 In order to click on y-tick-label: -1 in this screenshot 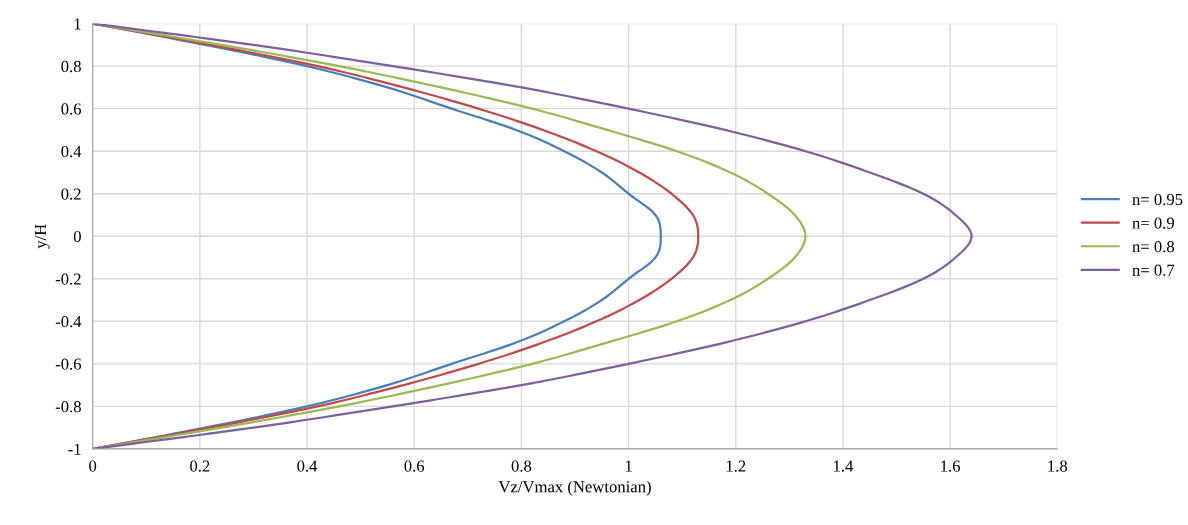, I will do `click(74, 449)`.